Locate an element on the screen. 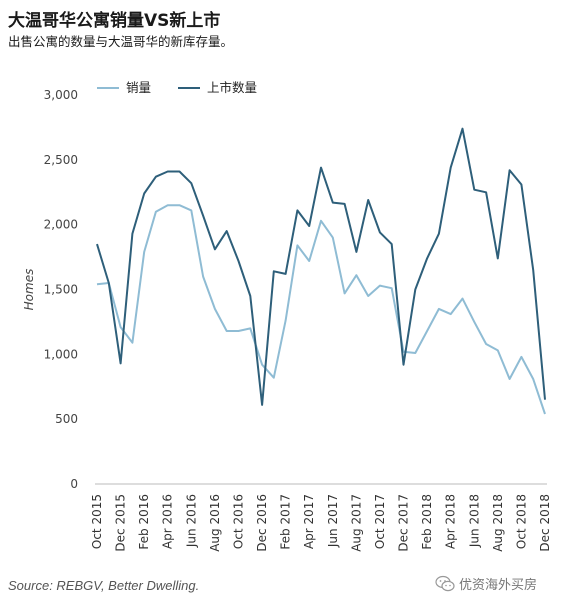  source-note: Source: REBGV, Better Dwelling. is located at coordinates (104, 585).